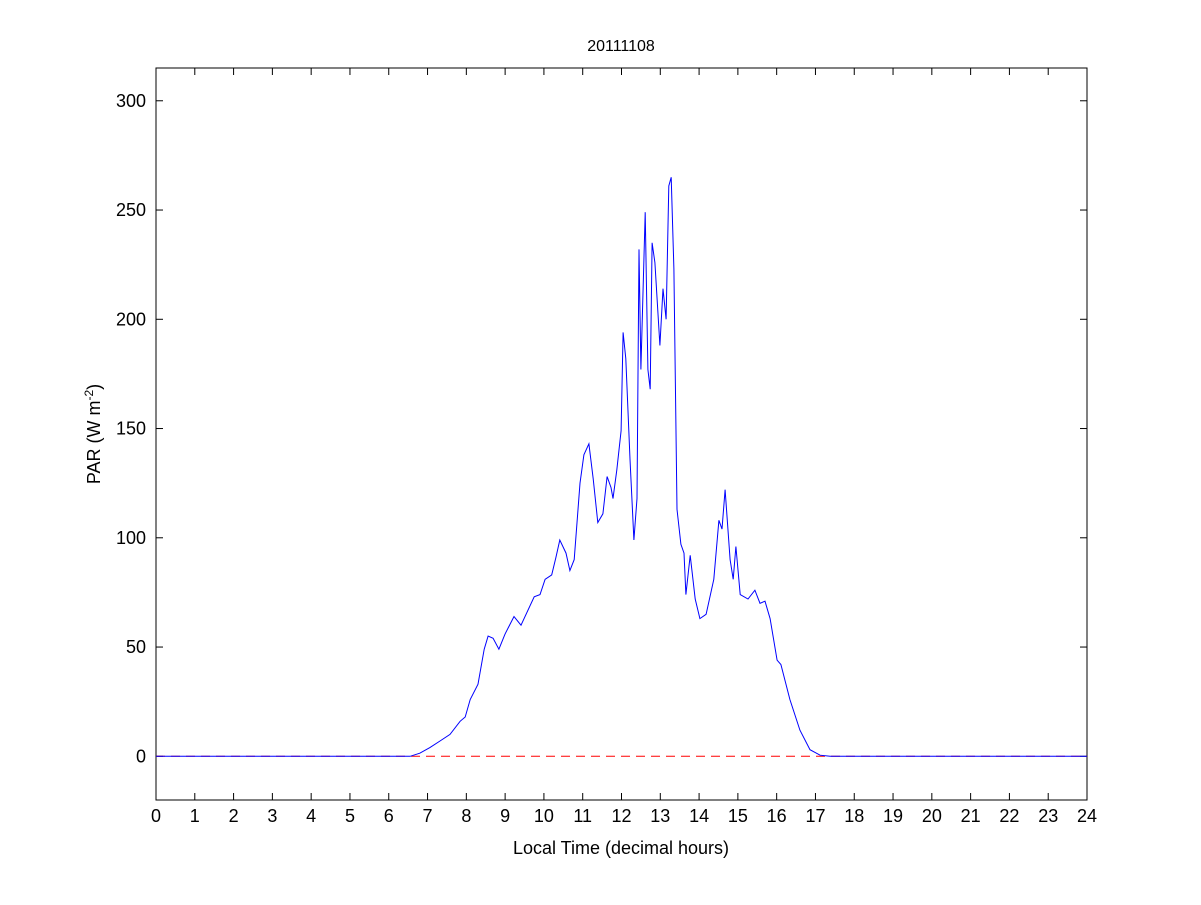  Describe the element at coordinates (893, 816) in the screenshot. I see `x-tick-label: 19` at that location.